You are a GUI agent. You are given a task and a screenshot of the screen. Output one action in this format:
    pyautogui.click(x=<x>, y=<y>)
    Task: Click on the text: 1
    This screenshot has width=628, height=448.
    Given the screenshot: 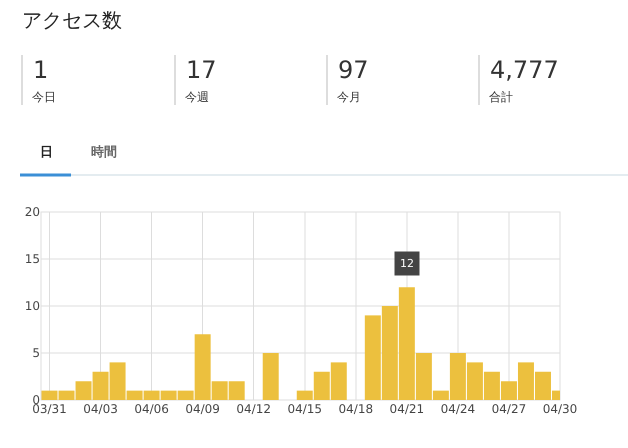 What is the action you would take?
    pyautogui.click(x=40, y=70)
    